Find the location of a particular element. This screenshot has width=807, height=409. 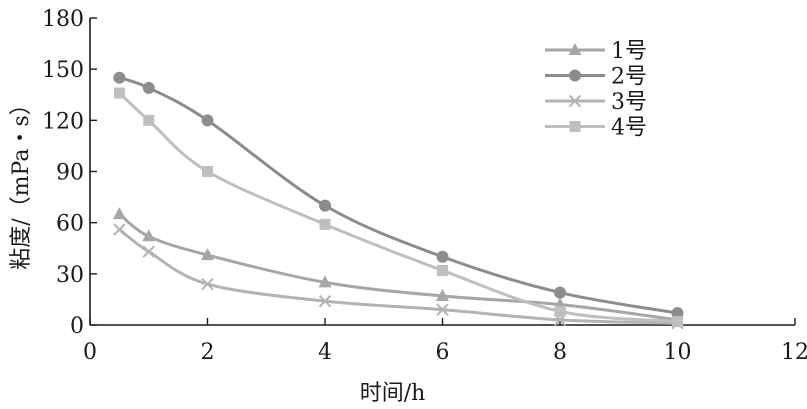

y-axis-title: 粘度/（mPa・s） is located at coordinates (21, 181).